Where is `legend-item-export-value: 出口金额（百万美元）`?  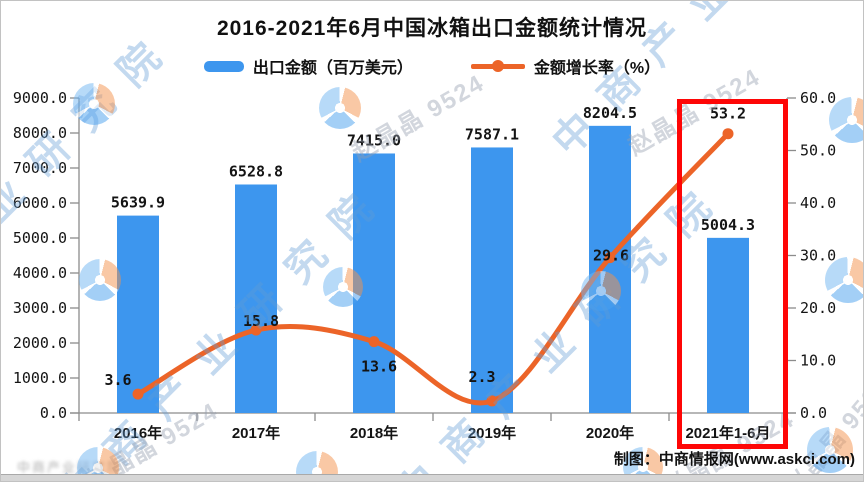 legend-item-export-value: 出口金额（百万美元） is located at coordinates (308, 66).